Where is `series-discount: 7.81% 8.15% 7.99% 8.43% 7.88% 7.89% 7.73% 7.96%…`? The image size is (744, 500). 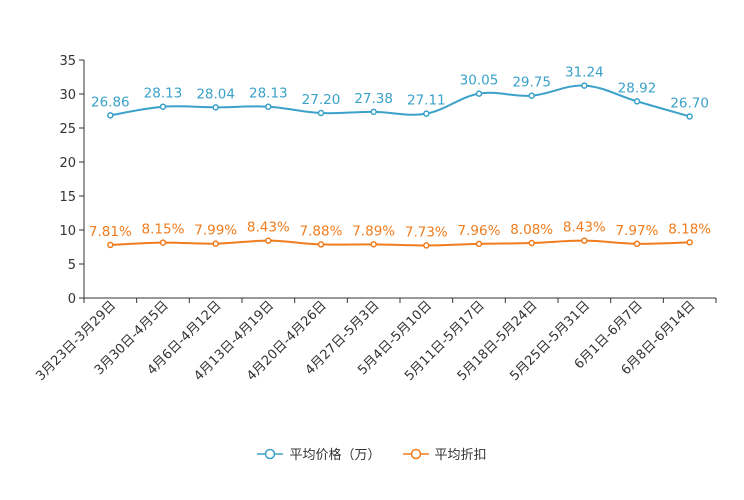 series-discount: 7.81% 8.15% 7.99% 8.43% 7.88% 7.89% 7.73% 7.96%… is located at coordinates (400, 234).